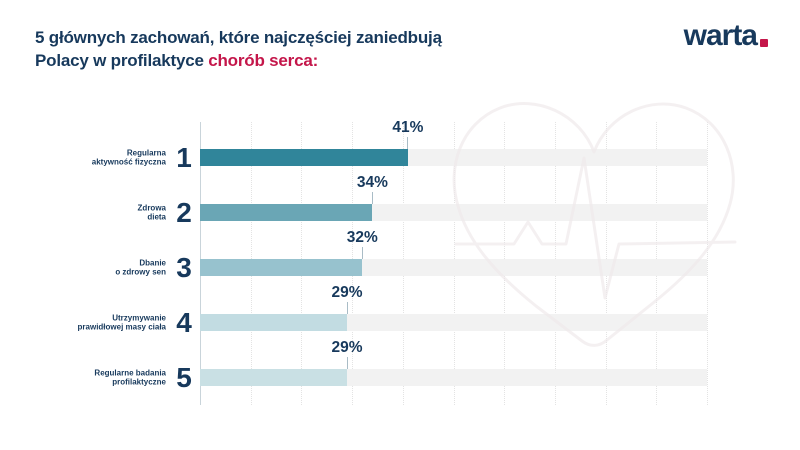 The width and height of the screenshot is (800, 450). I want to click on value-label: 32%, so click(362, 237).